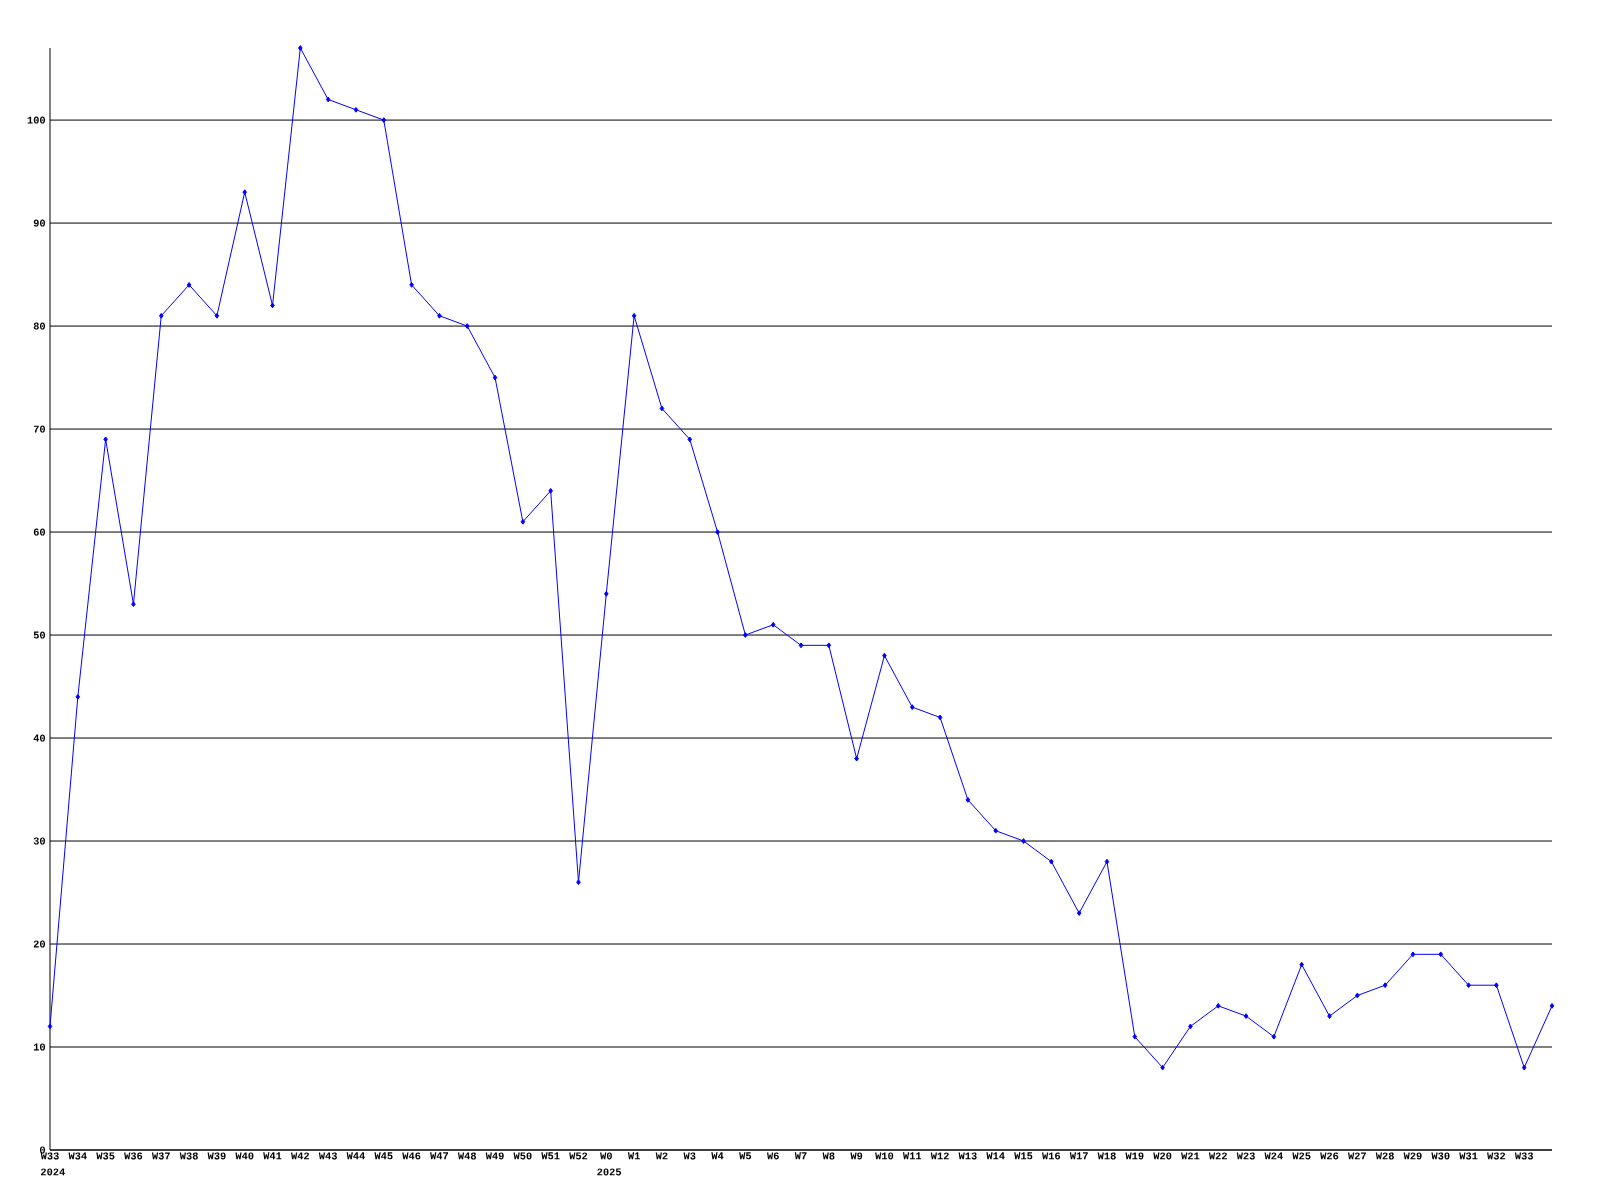 This screenshot has height=1200, width=1600. What do you see at coordinates (661, 1156) in the screenshot?
I see `x-tick-label: W2` at bounding box center [661, 1156].